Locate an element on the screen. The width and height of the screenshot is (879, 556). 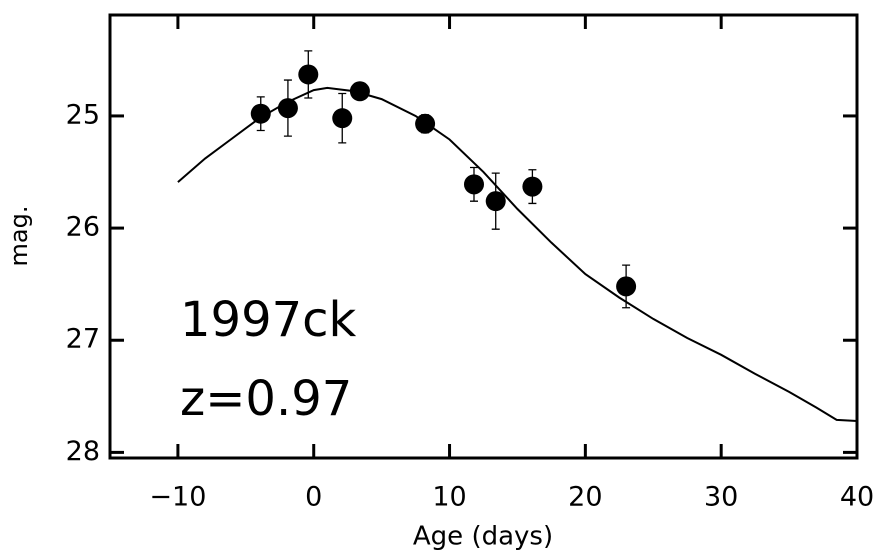
x-axis-label: Age (days) is located at coordinates (483, 537).